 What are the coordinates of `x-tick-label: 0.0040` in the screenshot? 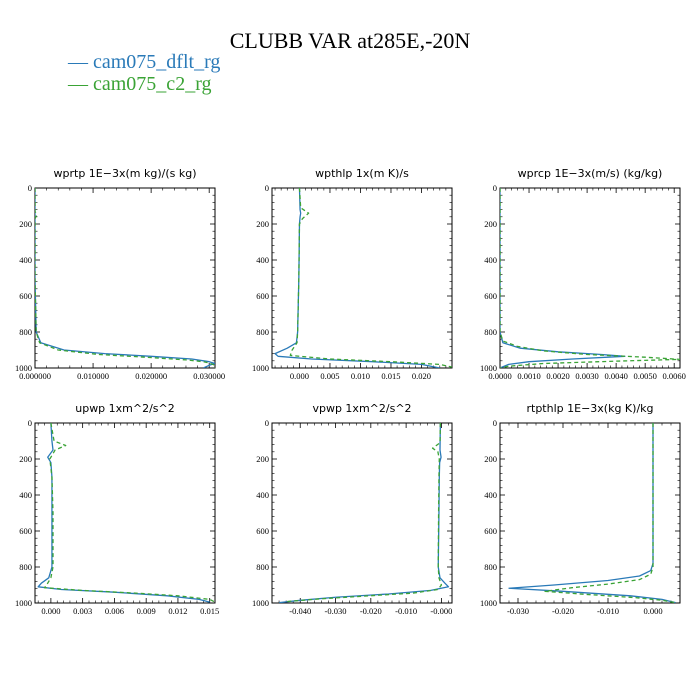 It's located at (615, 376).